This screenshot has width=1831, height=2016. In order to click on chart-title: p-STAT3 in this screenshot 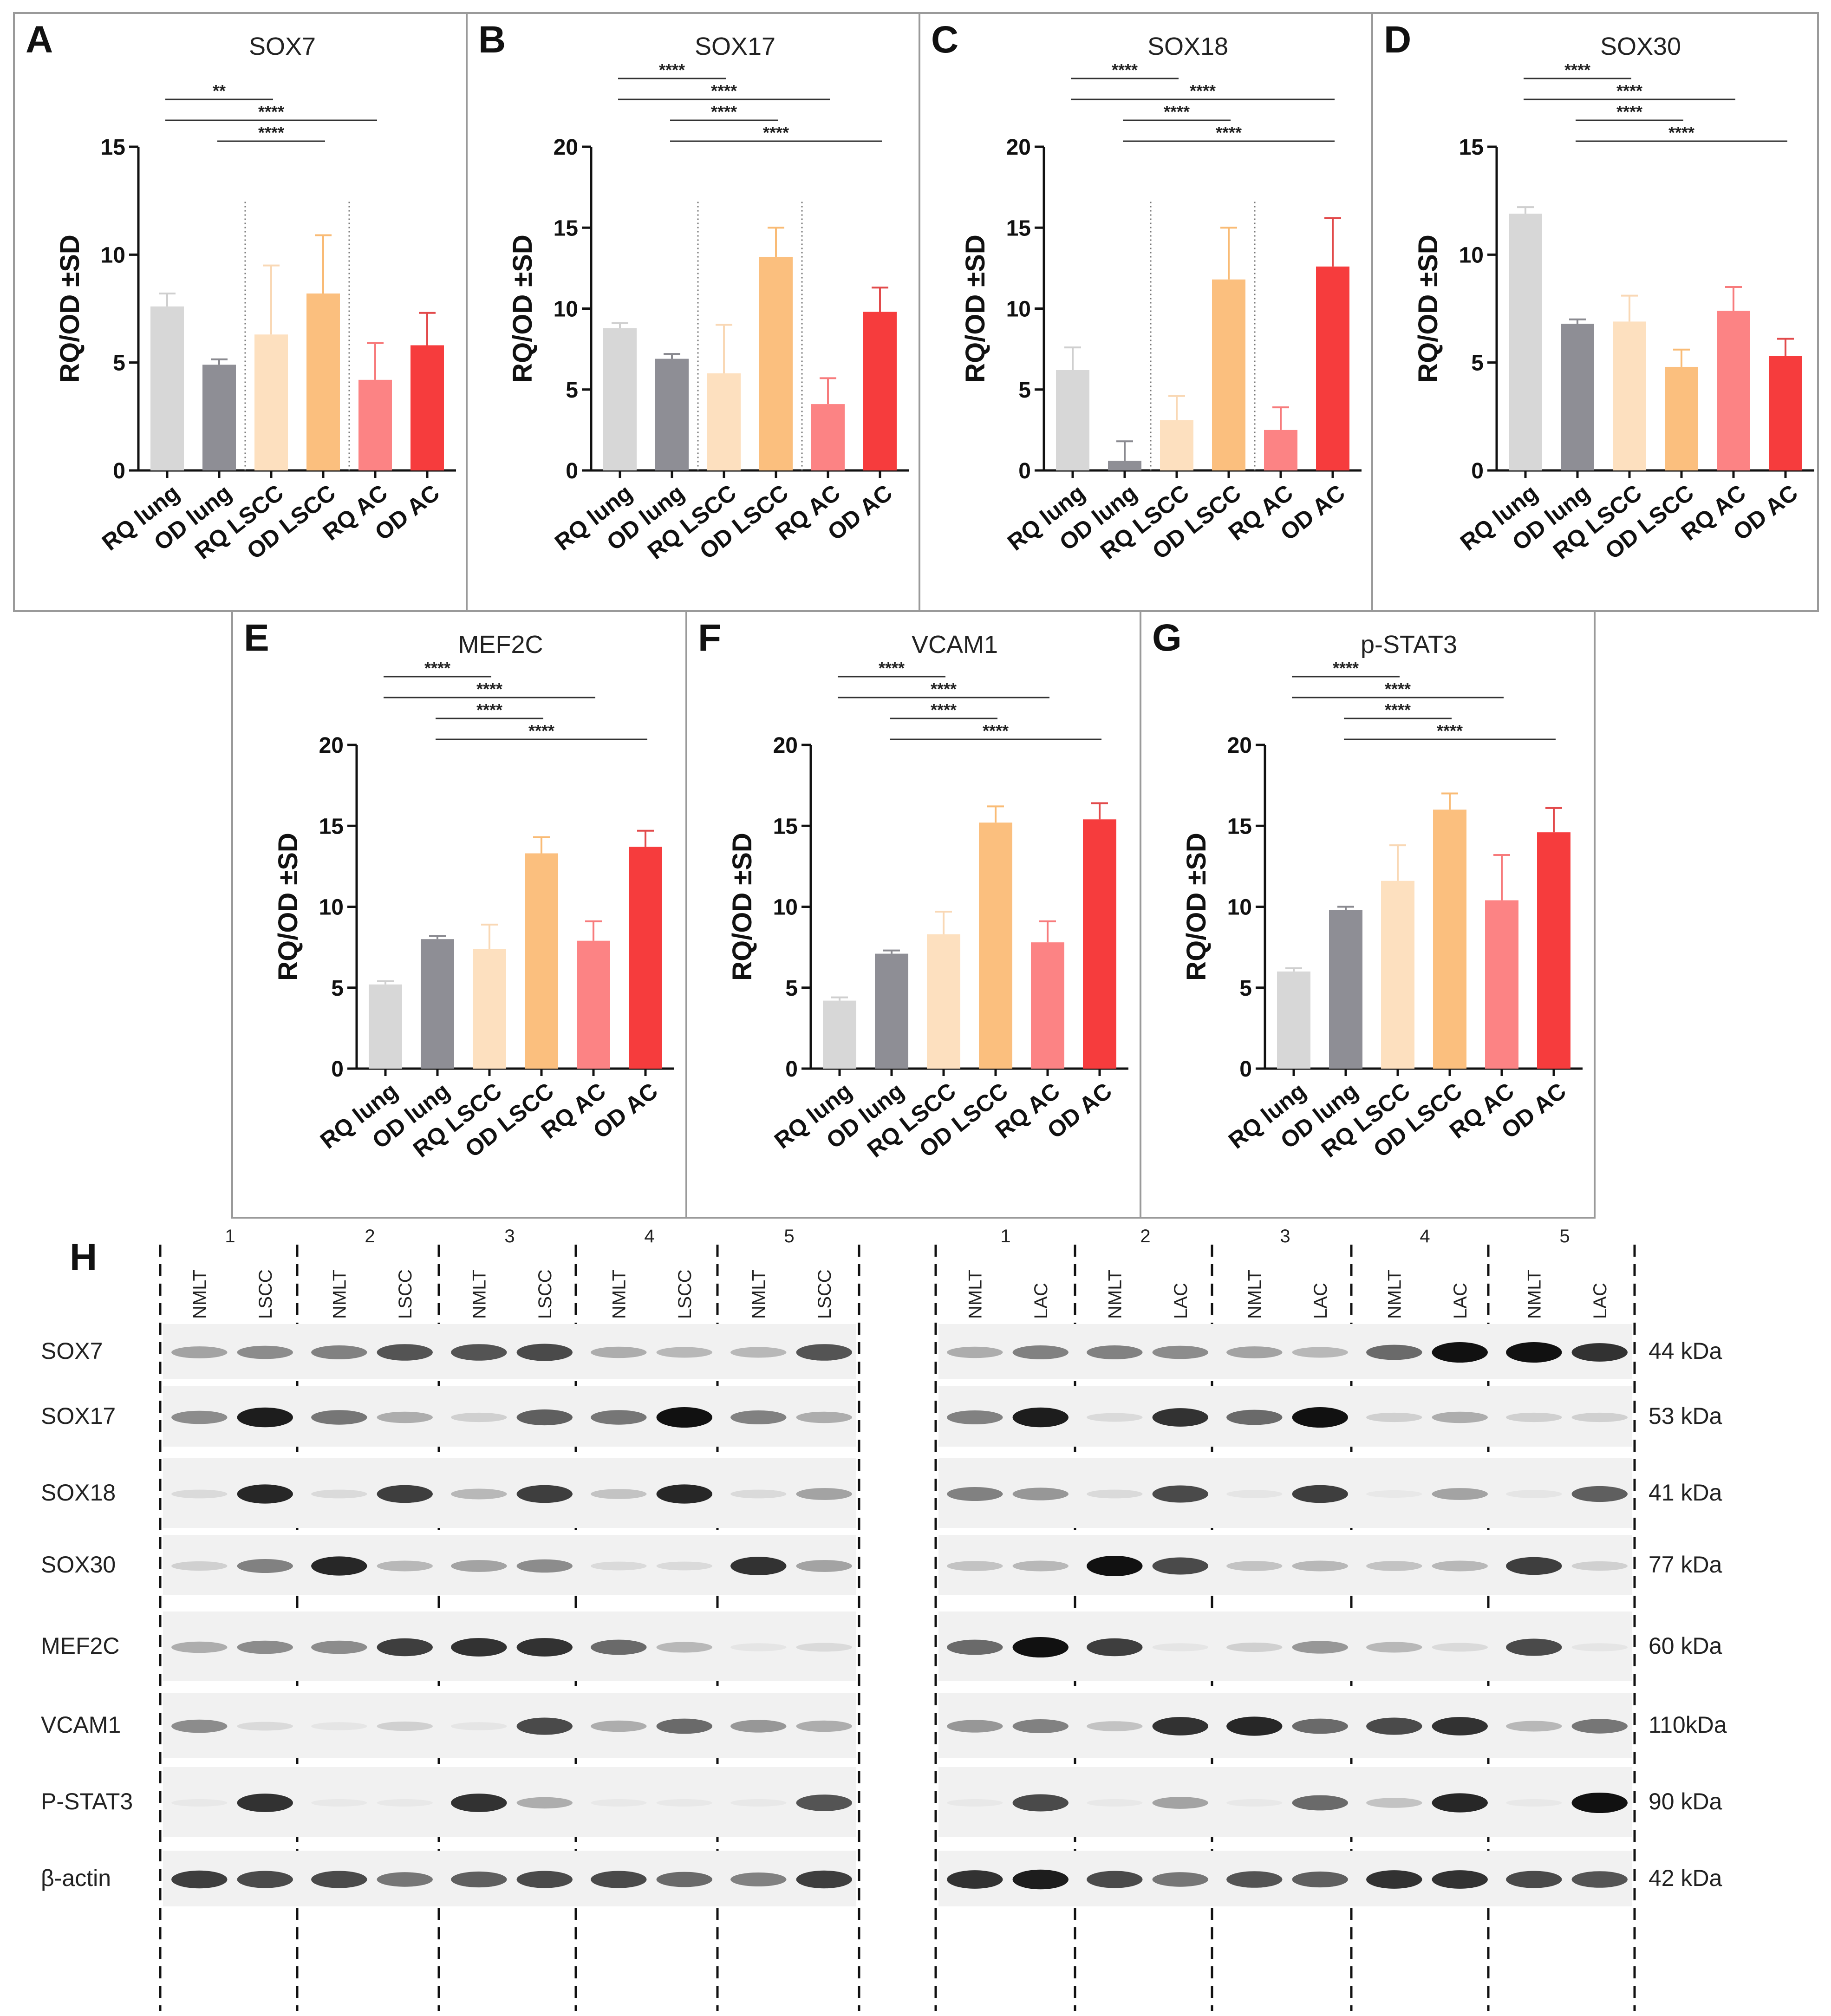, I will do `click(1409, 645)`.